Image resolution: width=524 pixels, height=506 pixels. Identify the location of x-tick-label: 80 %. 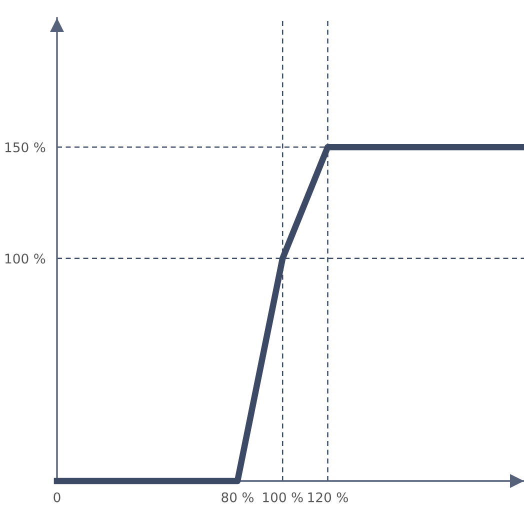
(238, 497).